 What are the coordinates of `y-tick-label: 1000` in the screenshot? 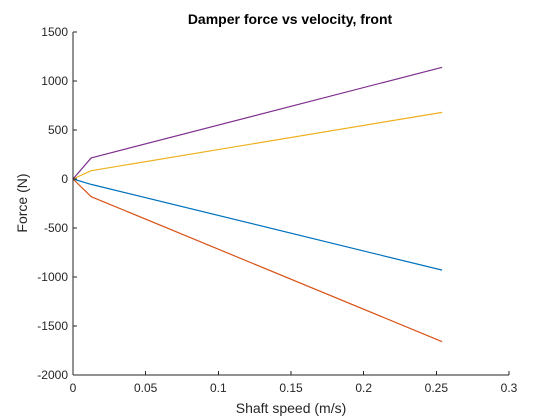 It's located at (54, 81).